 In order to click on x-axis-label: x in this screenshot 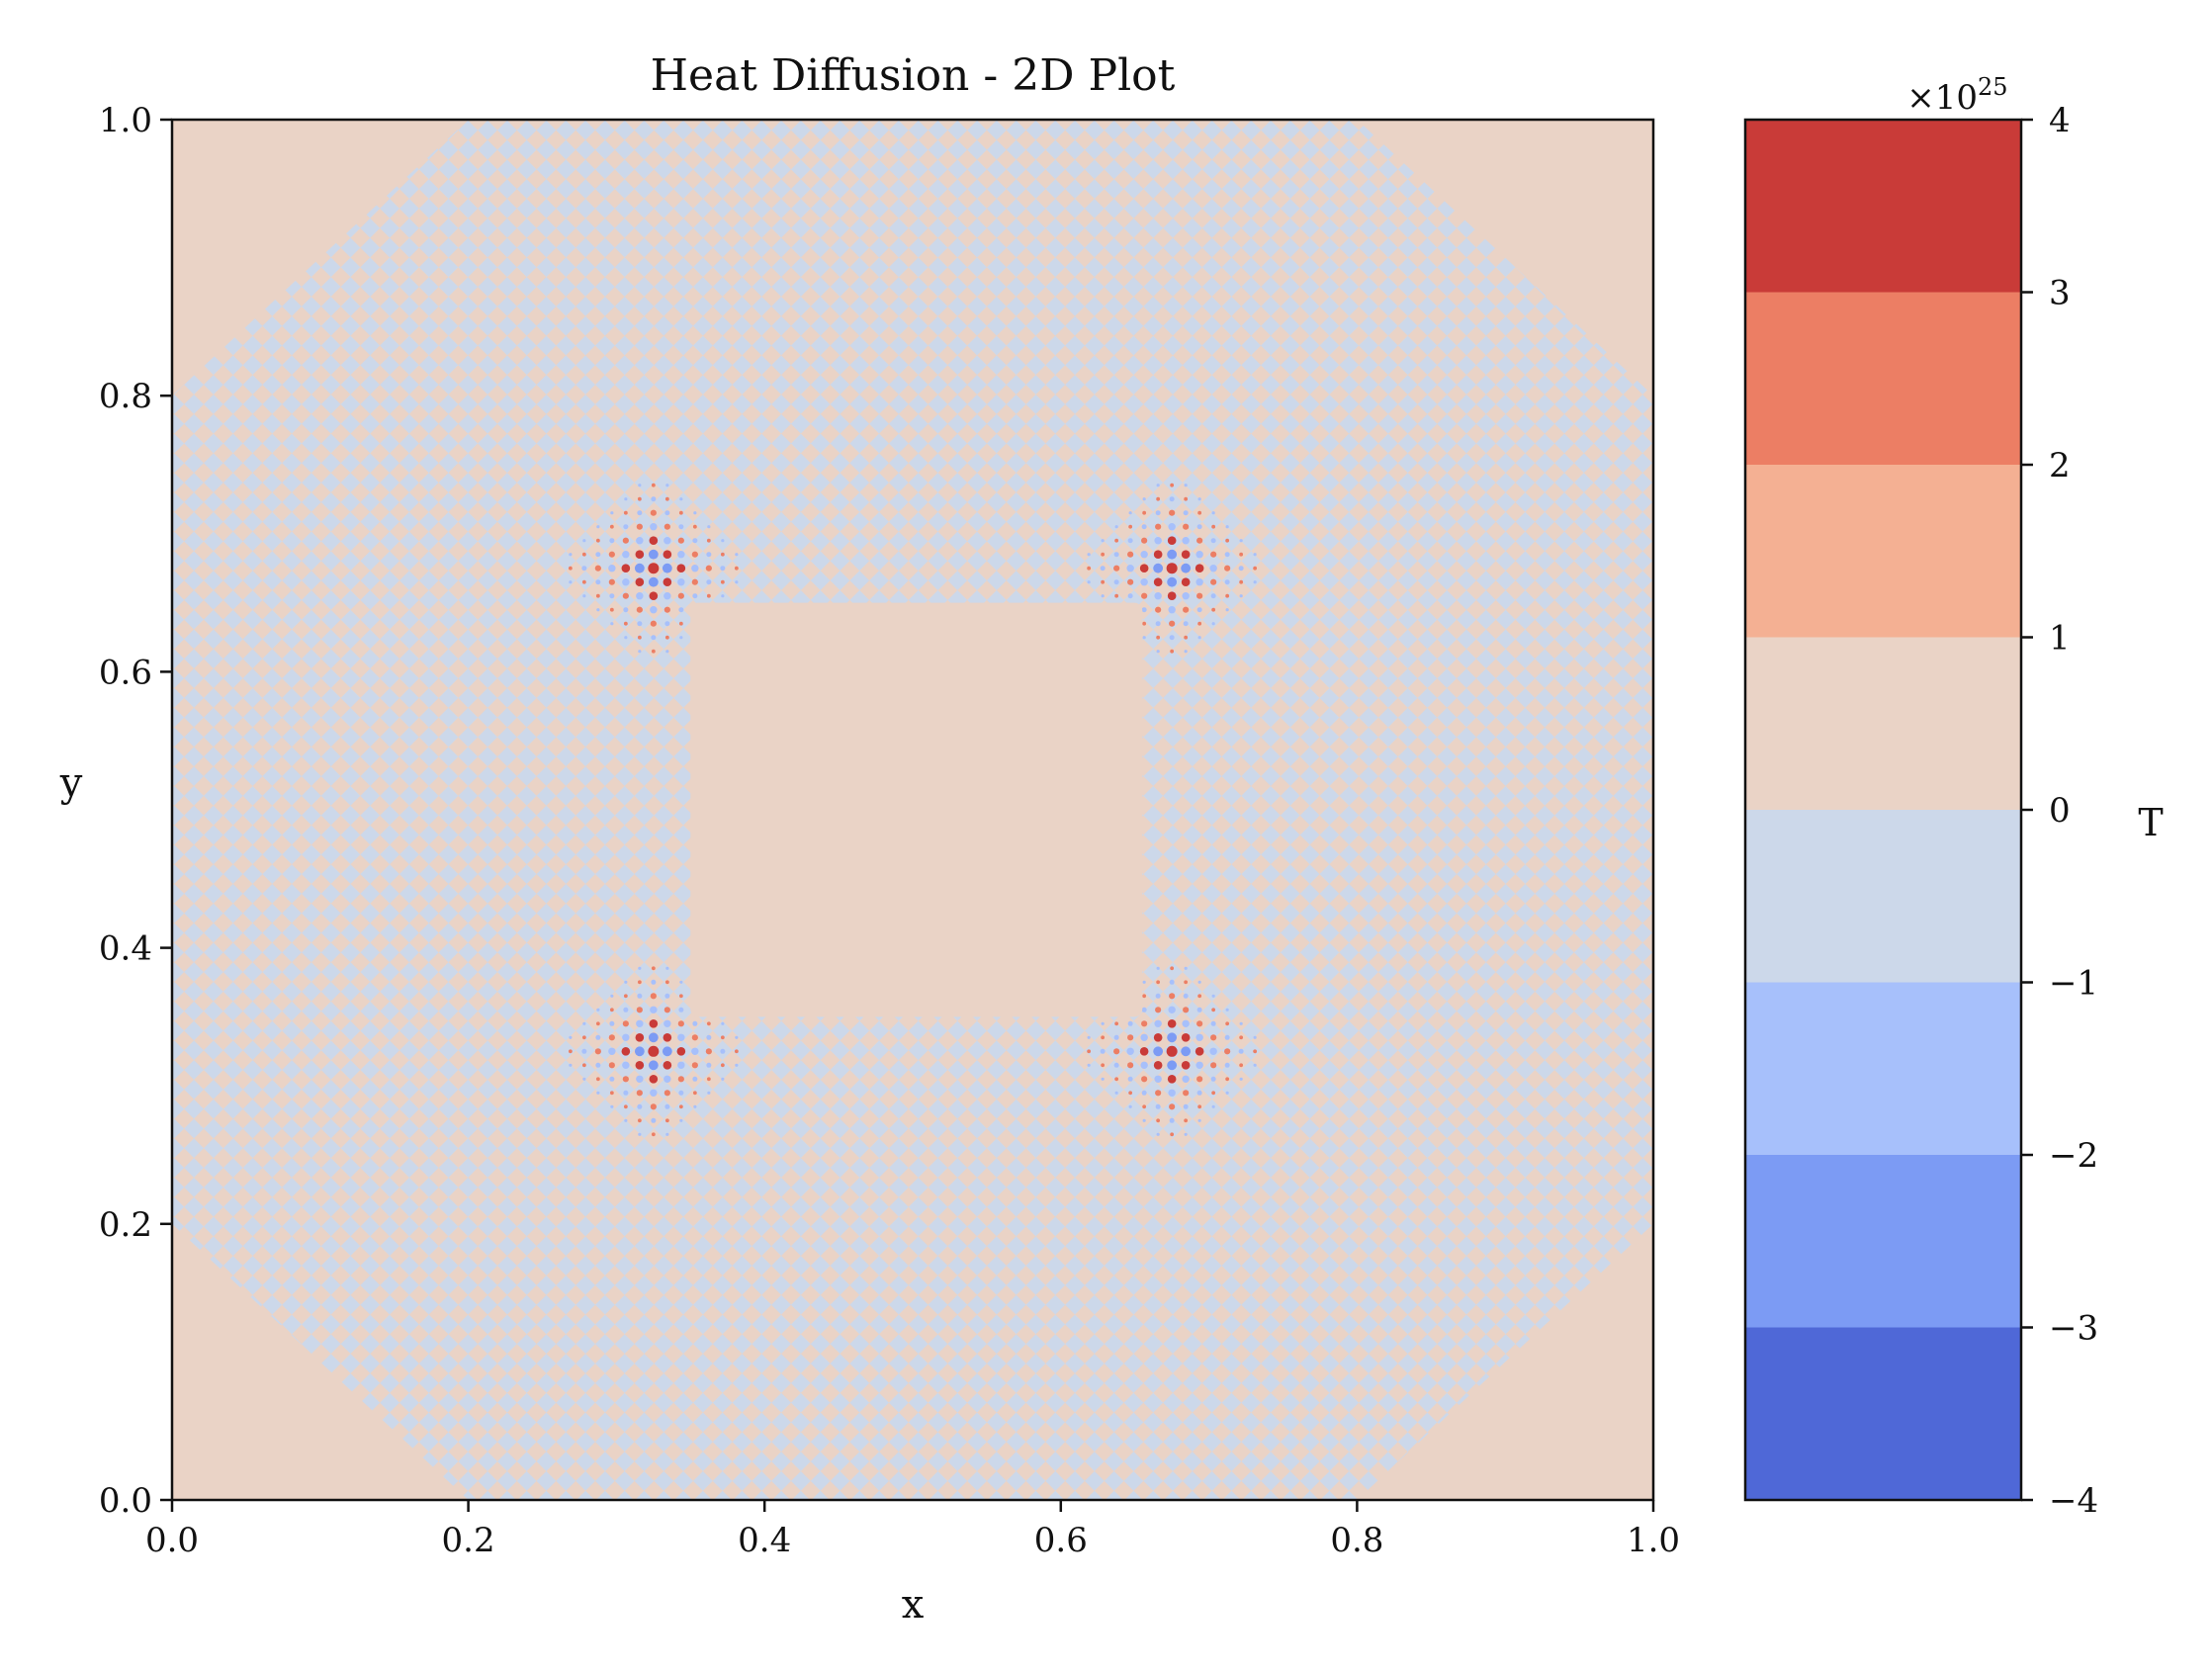, I will do `click(914, 1605)`.